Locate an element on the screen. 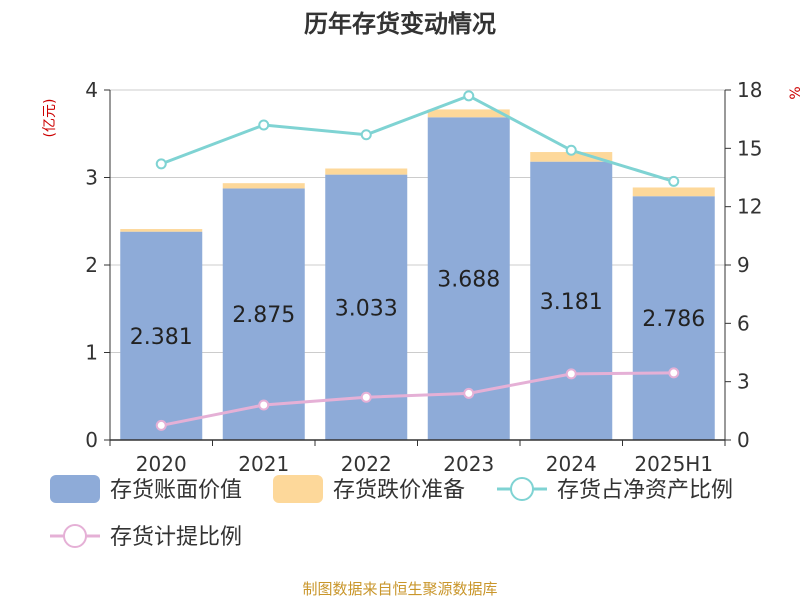  point-存货计提比例-2021 is located at coordinates (264, 405).